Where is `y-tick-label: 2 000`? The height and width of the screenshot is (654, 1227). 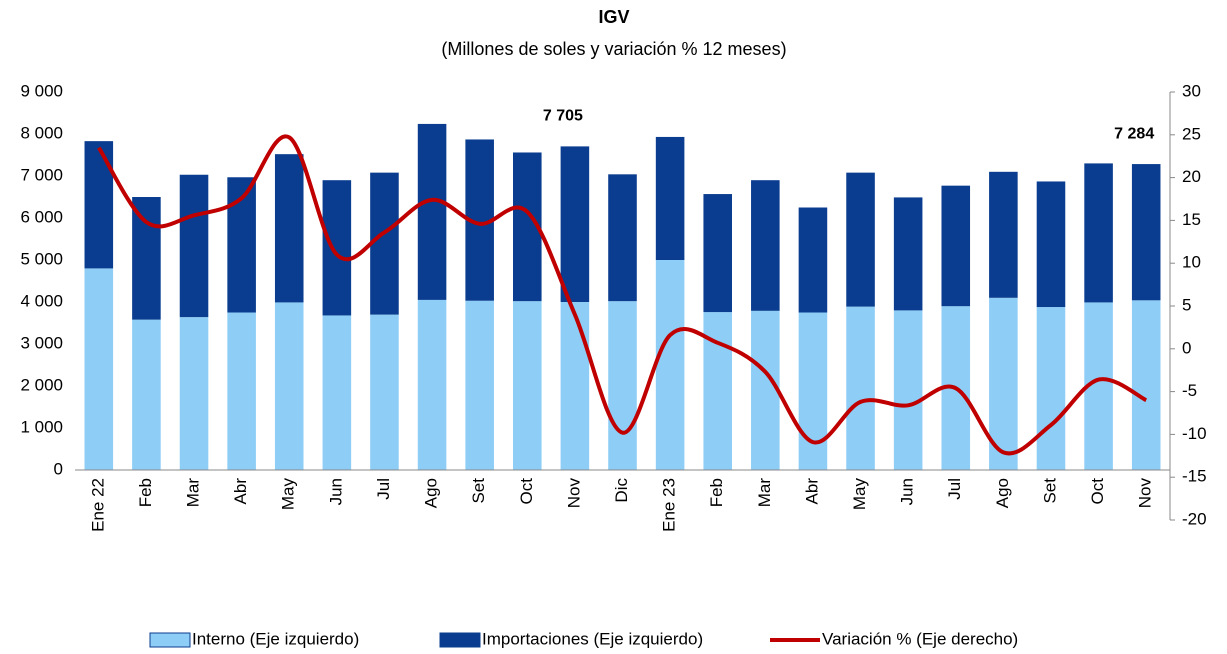
y-tick-label: 2 000 is located at coordinates (41, 384).